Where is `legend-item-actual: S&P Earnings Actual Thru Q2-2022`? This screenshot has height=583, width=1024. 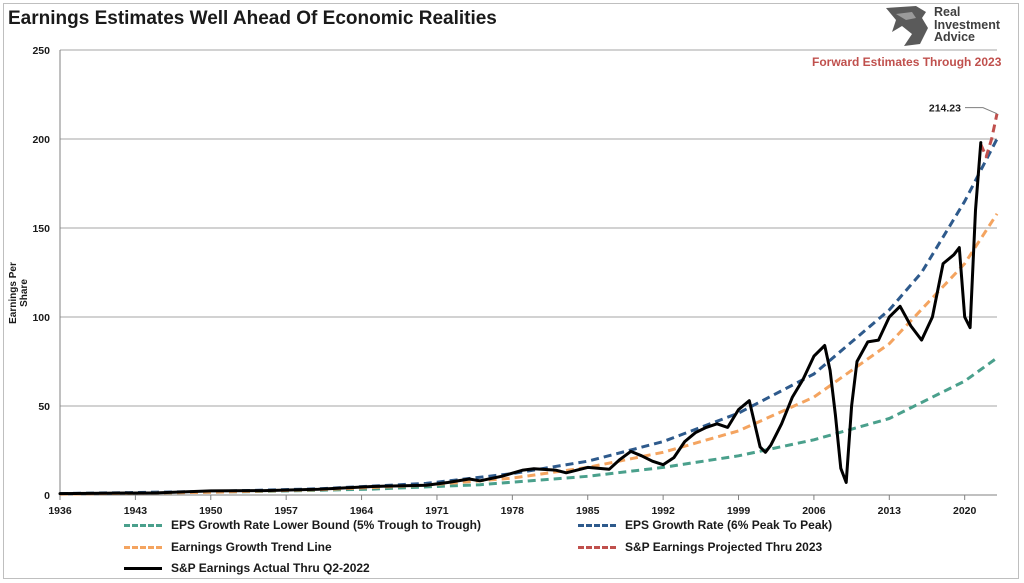 legend-item-actual: S&P Earnings Actual Thru Q2-2022 is located at coordinates (247, 568).